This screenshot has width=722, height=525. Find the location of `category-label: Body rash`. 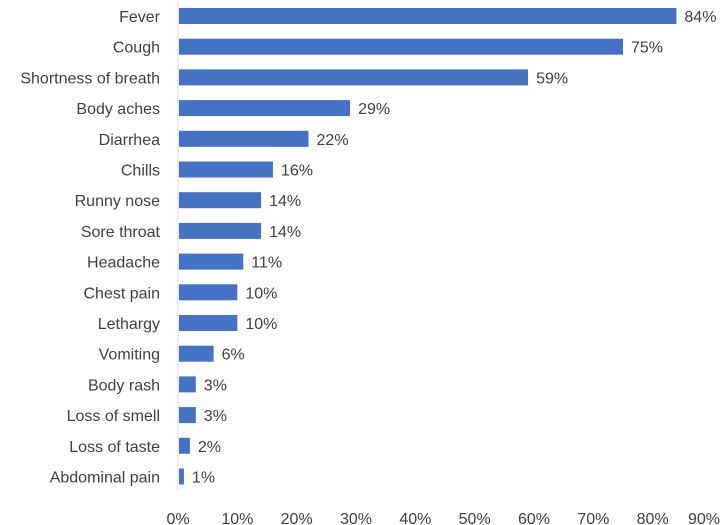

category-label: Body rash is located at coordinates (124, 385).